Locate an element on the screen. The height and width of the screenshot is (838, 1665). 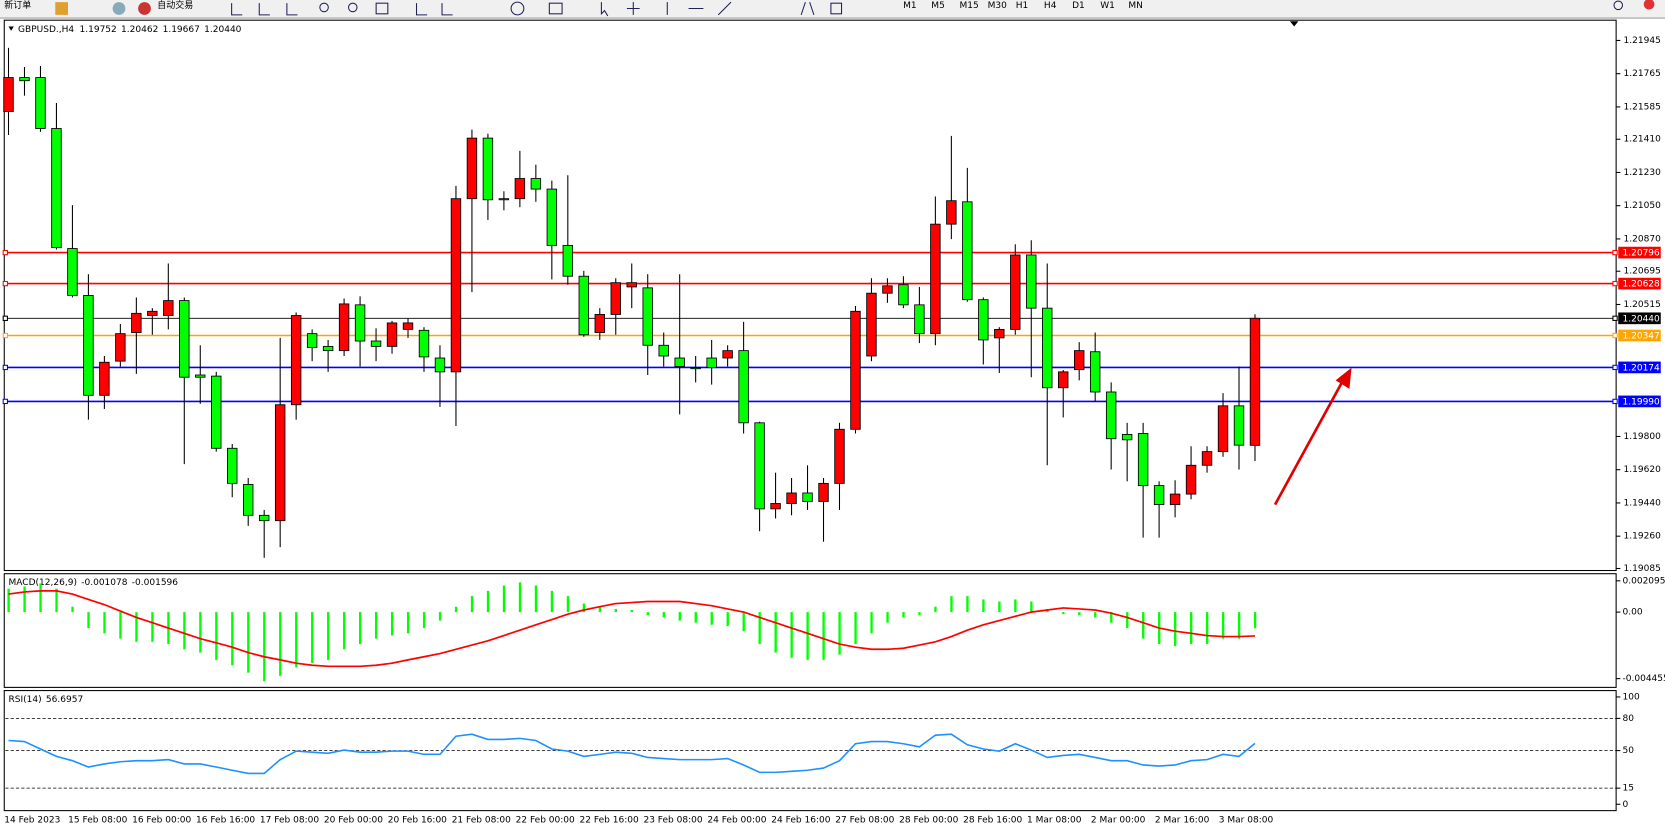
timeframe-button: H4 is located at coordinates (1050, 6).